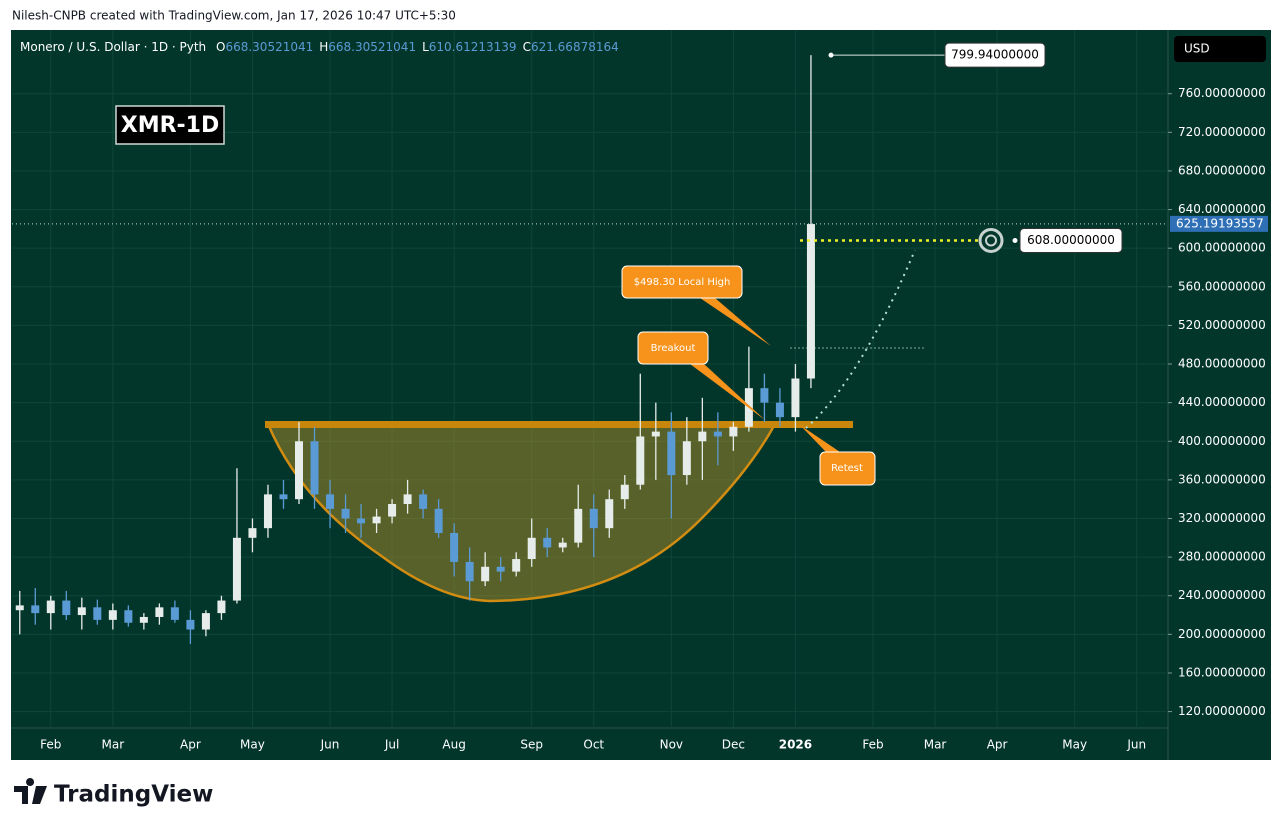 The width and height of the screenshot is (1282, 832). Describe the element at coordinates (1222, 402) in the screenshot. I see `y-tick-label: 440.00000000` at that location.